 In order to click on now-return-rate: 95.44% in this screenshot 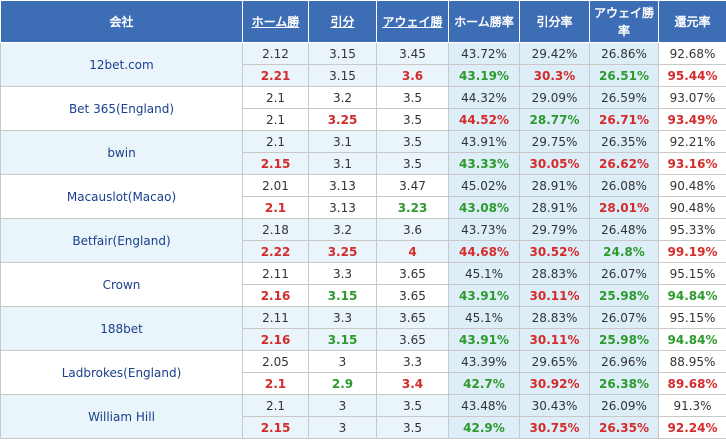, I will do `click(692, 75)`.